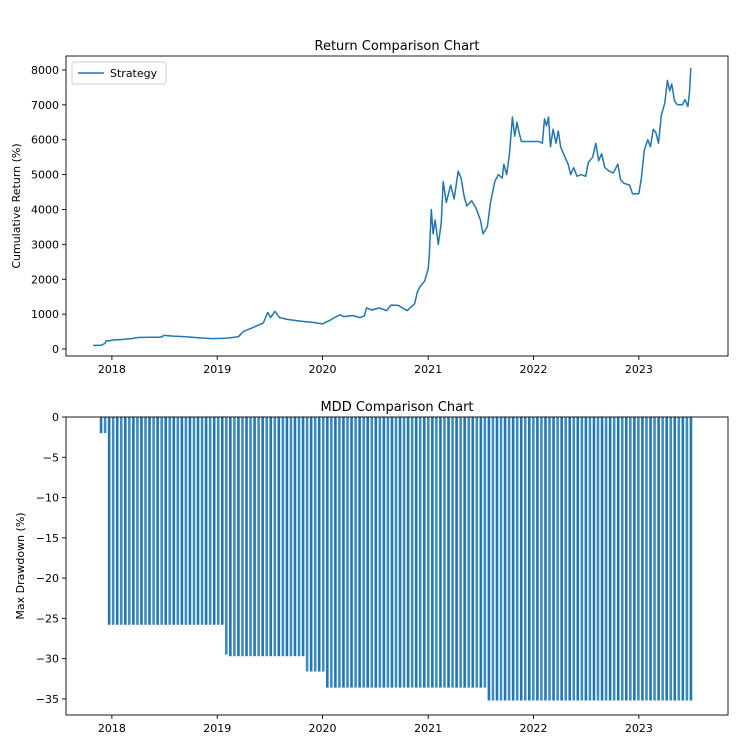 This screenshot has height=745, width=743. Describe the element at coordinates (45, 209) in the screenshot. I see `return-chart-y-tick-label: 4000` at that location.